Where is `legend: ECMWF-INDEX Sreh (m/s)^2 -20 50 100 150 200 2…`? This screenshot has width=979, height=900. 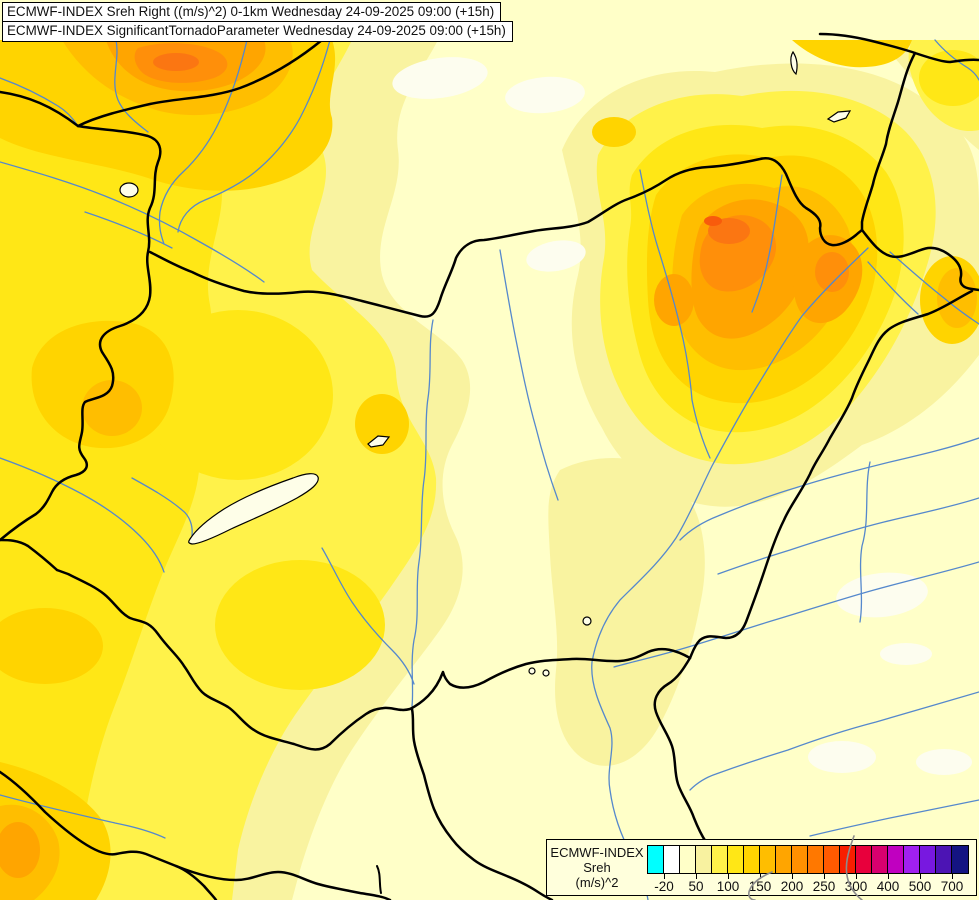
legend: ECMWF-INDEX Sreh (m/s)^2 -20 50 100 150 200 2… is located at coordinates (761, 867).